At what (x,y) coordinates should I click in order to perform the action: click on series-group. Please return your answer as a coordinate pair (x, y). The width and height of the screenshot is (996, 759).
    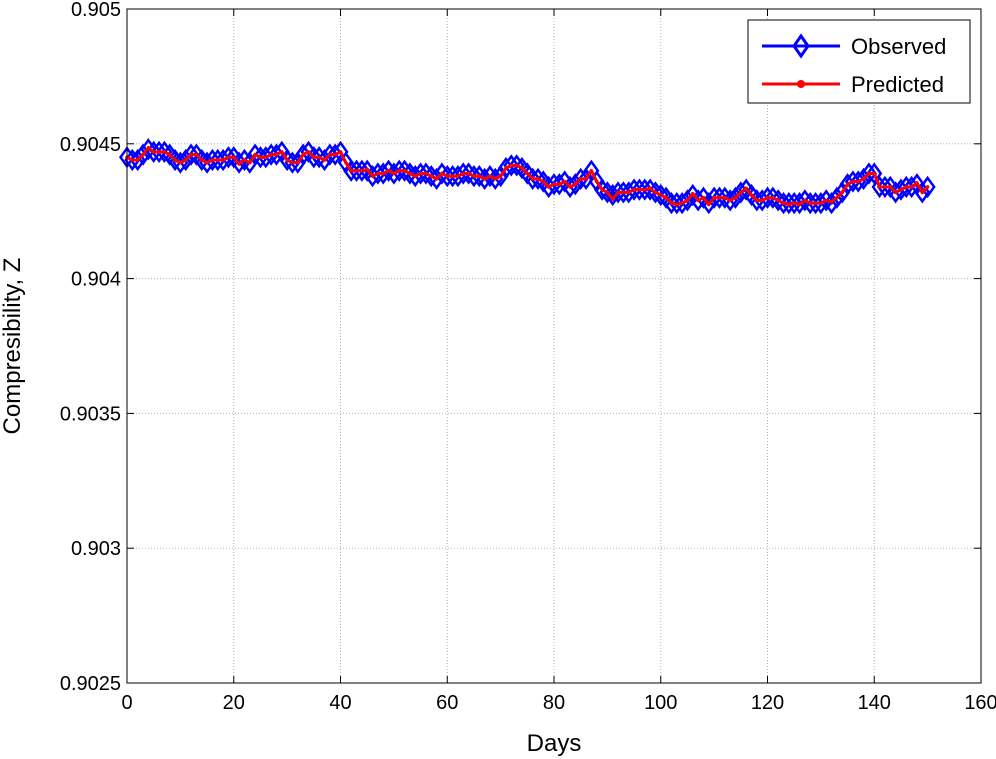
    Looking at the image, I should click on (527, 176).